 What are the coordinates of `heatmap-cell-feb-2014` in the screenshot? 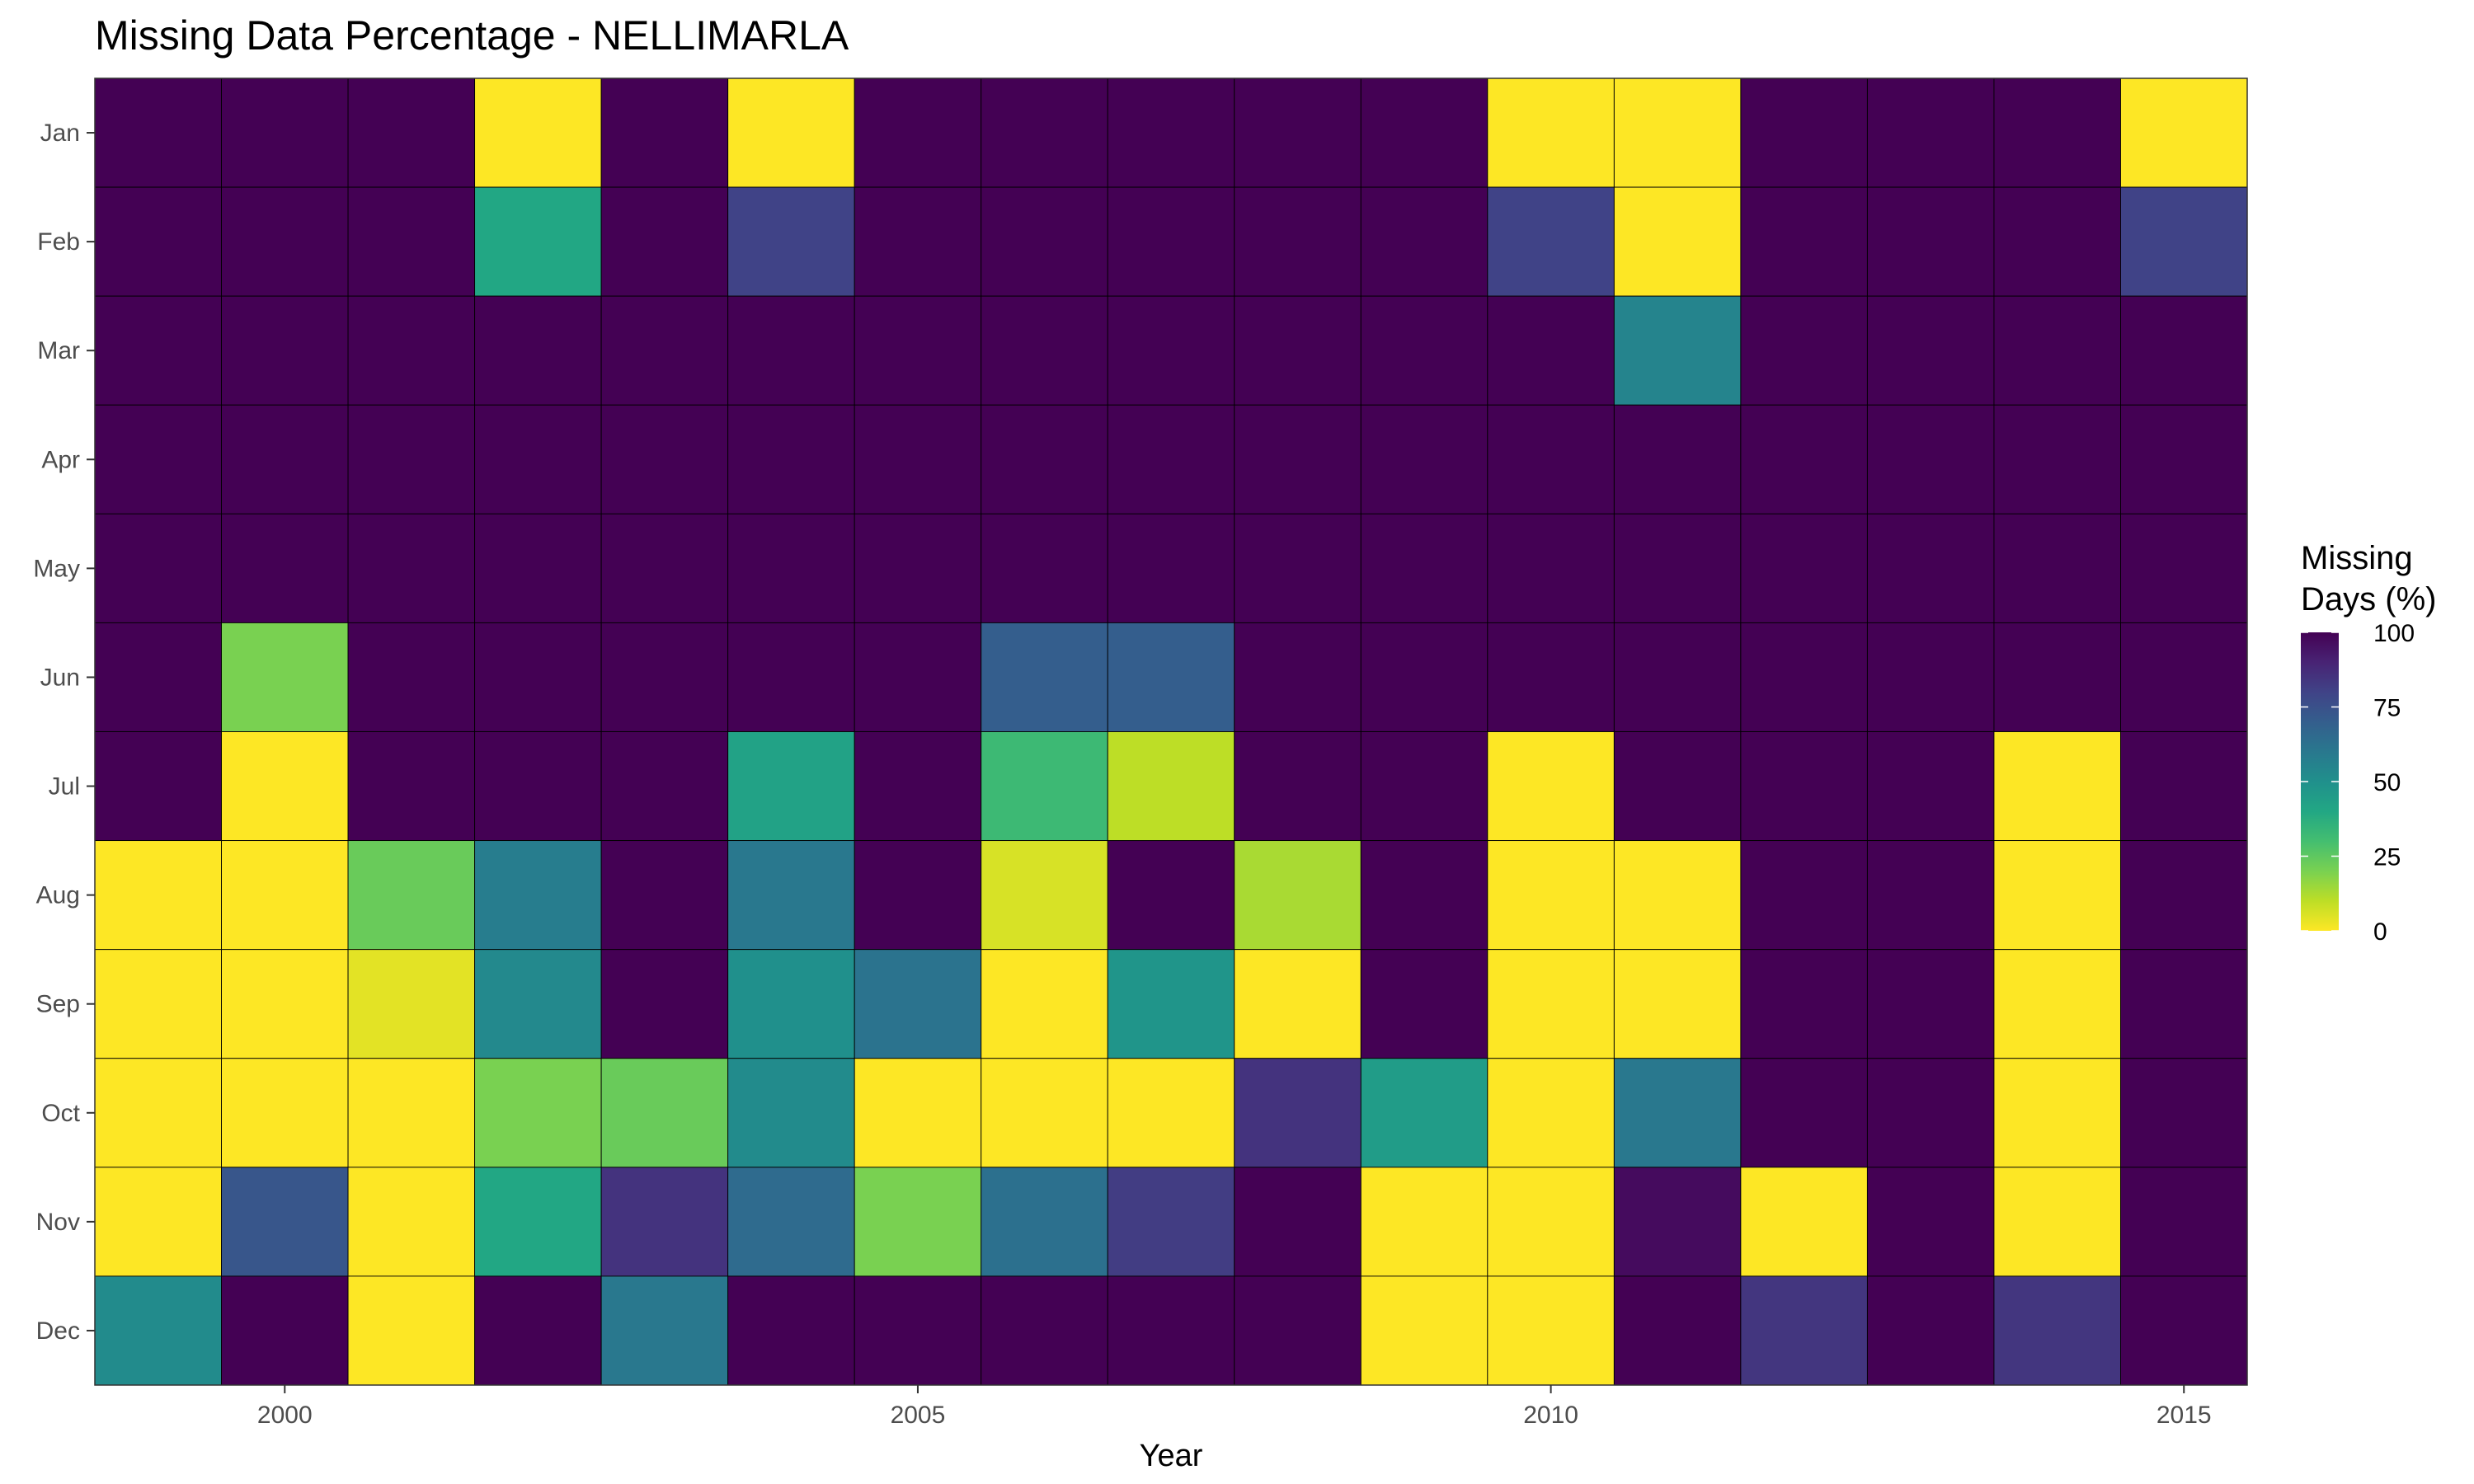 It's located at (2057, 242).